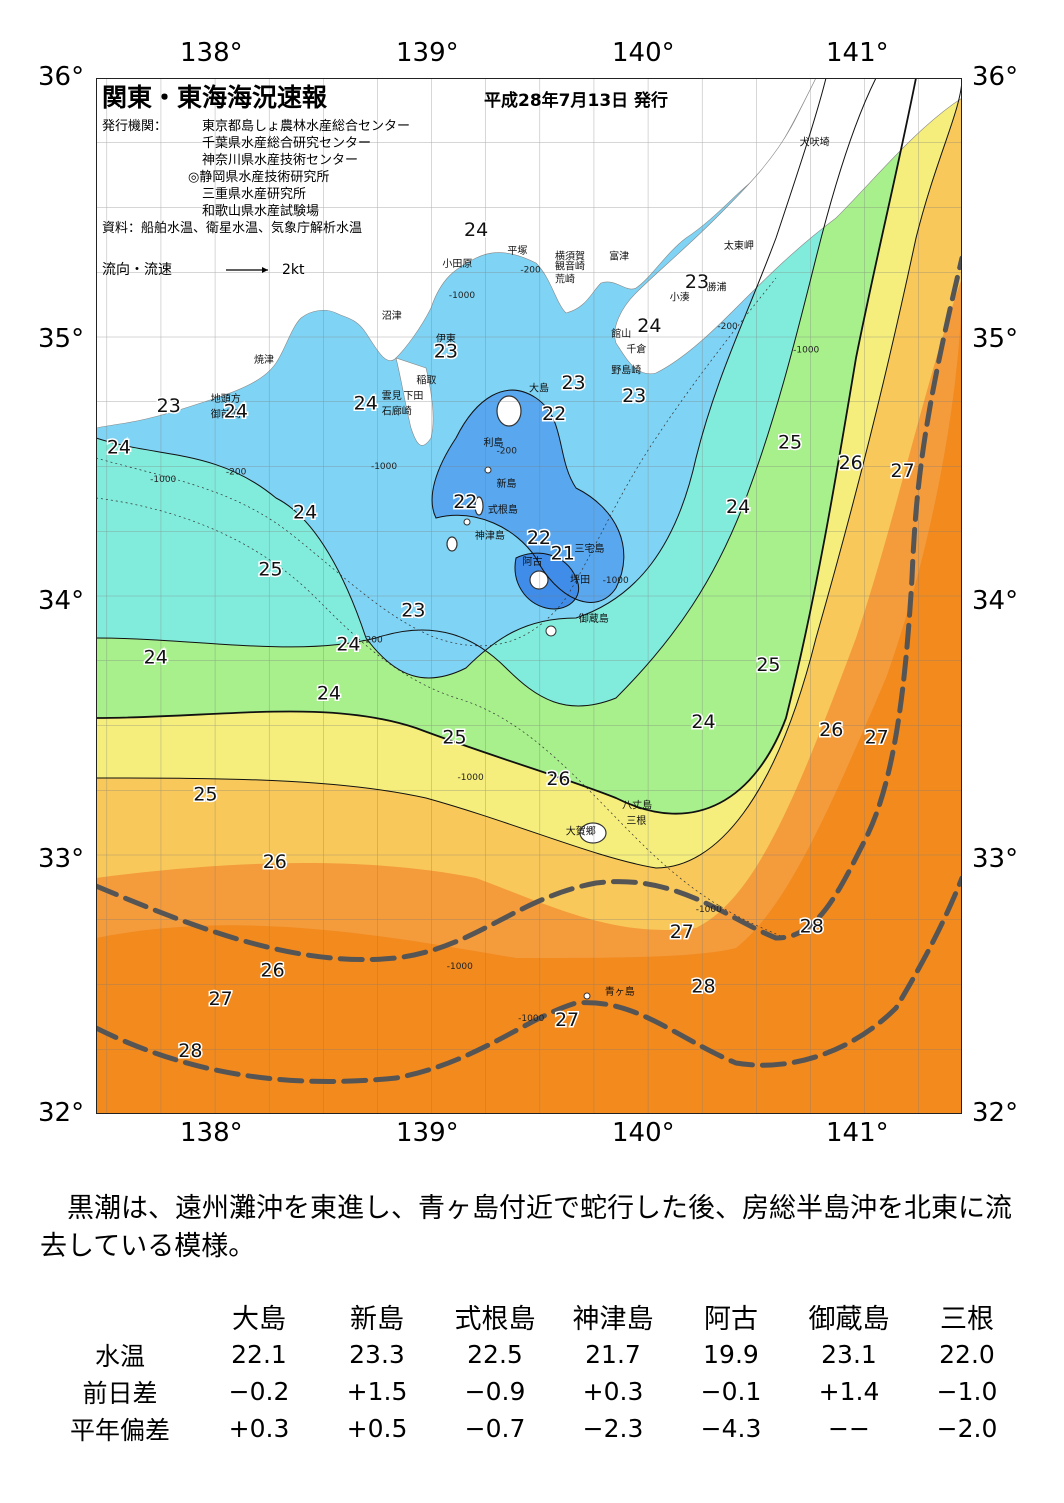 The height and width of the screenshot is (1503, 1064). Describe the element at coordinates (967, 1319) in the screenshot. I see `column-header: 三根` at that location.